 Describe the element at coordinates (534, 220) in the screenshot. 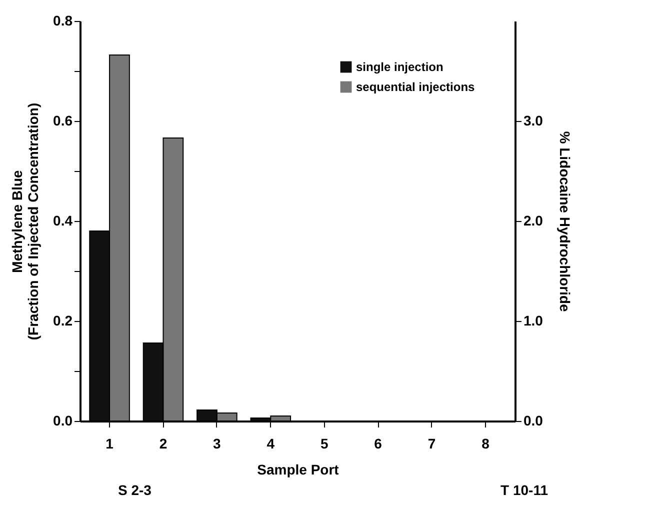

I see `y2-tick-label: 2.0` at that location.